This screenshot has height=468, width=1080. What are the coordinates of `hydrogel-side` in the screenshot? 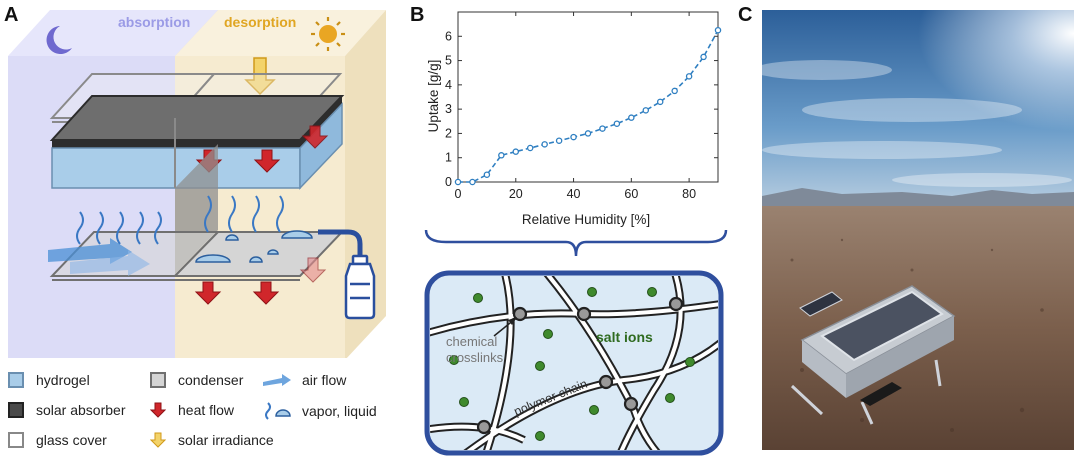 It's located at (321, 146).